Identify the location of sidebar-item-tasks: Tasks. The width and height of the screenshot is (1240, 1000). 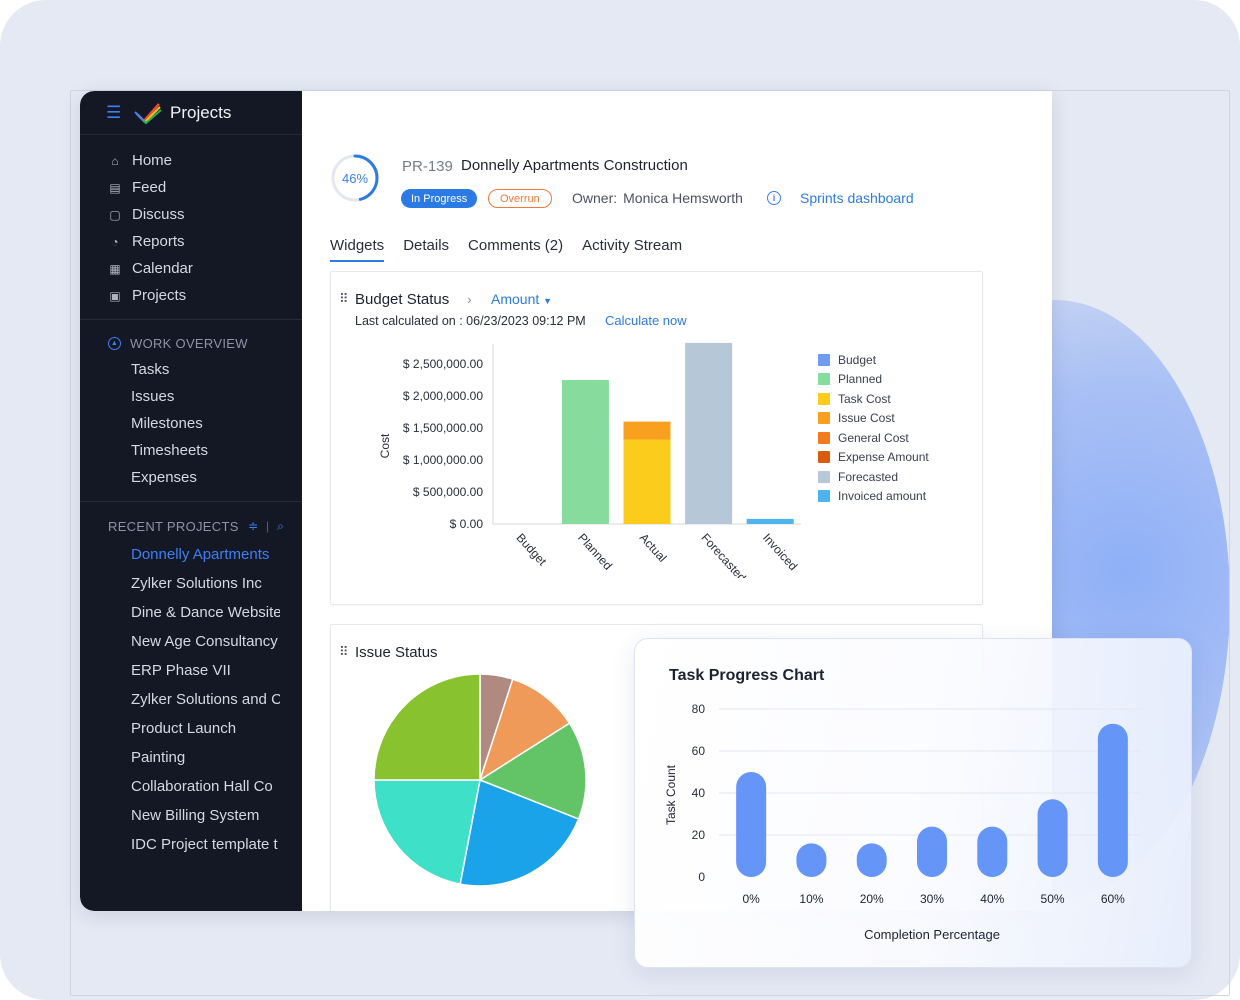
(150, 369).